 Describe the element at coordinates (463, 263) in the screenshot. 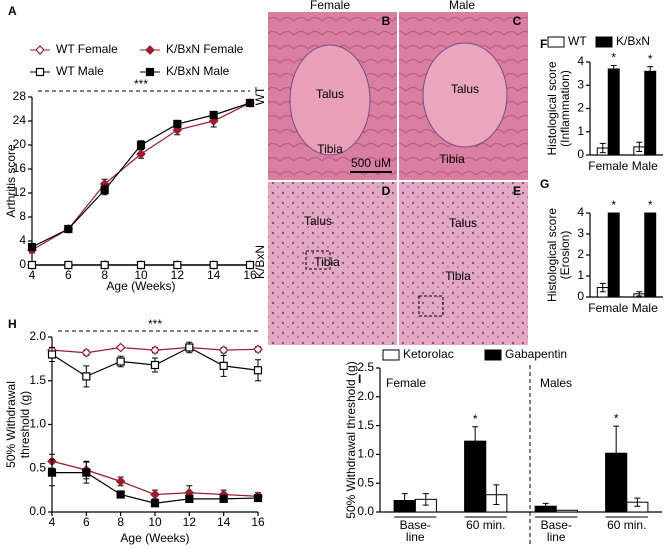

I see `histology-image` at that location.